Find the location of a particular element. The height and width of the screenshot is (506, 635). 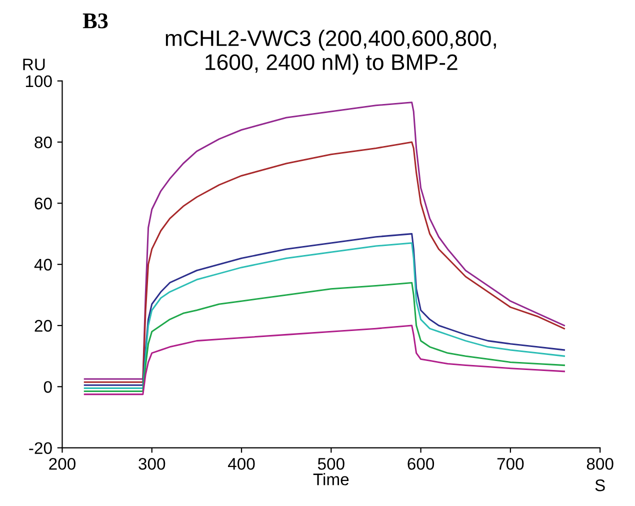

y-tick-label: 80 is located at coordinates (43, 142).